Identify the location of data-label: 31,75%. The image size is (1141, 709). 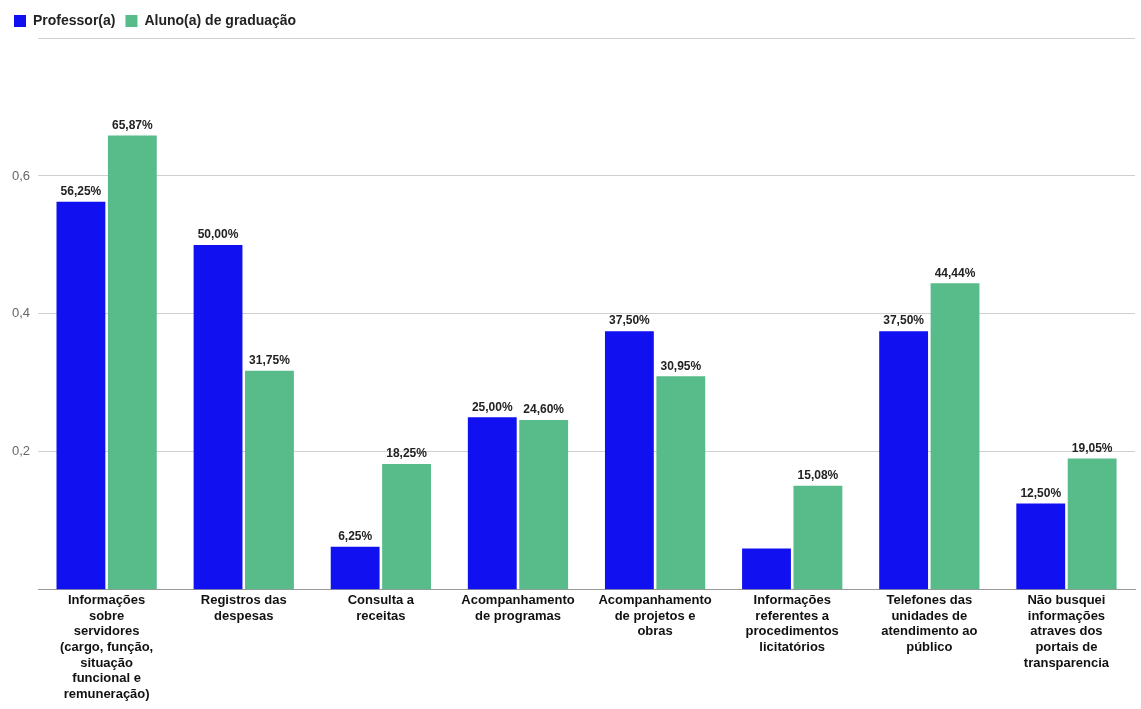
(270, 360).